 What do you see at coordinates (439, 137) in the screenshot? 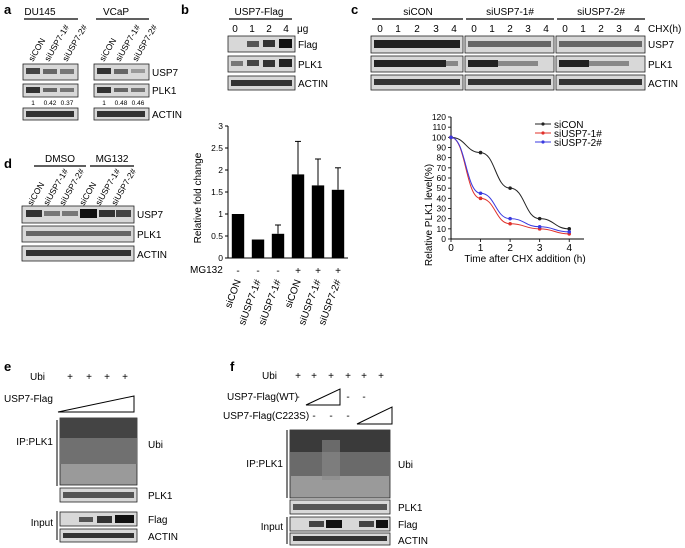
I see `y-tick-label-line: 100` at bounding box center [439, 137].